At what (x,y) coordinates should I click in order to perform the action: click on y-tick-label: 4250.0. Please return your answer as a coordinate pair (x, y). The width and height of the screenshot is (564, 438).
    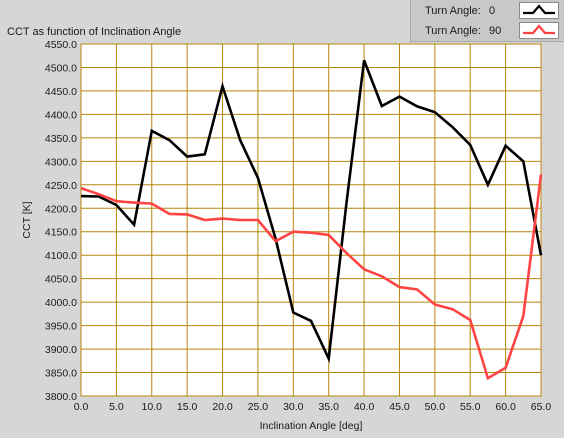
    Looking at the image, I should click on (61, 186).